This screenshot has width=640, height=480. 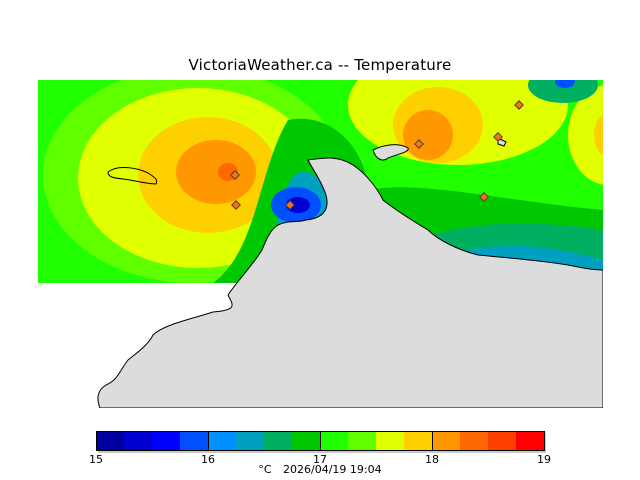 What do you see at coordinates (432, 459) in the screenshot?
I see `colorbar-tick-18: 18` at bounding box center [432, 459].